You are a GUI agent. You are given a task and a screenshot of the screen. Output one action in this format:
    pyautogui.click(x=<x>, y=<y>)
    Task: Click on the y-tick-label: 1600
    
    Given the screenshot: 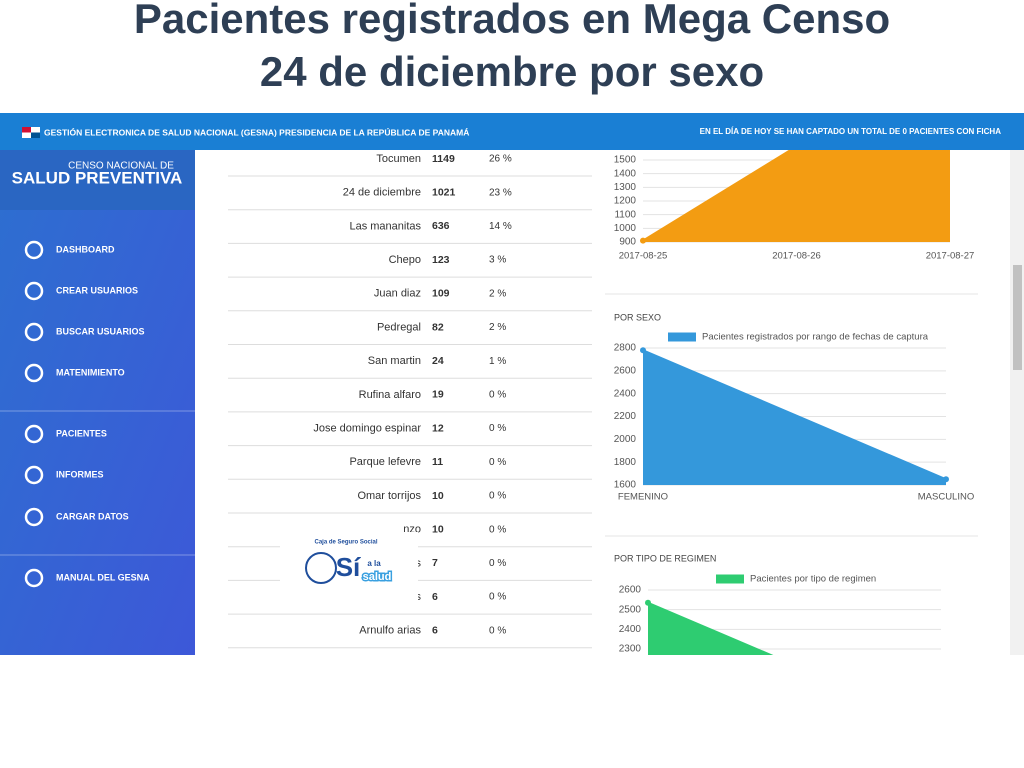 What is the action you would take?
    pyautogui.click(x=625, y=485)
    